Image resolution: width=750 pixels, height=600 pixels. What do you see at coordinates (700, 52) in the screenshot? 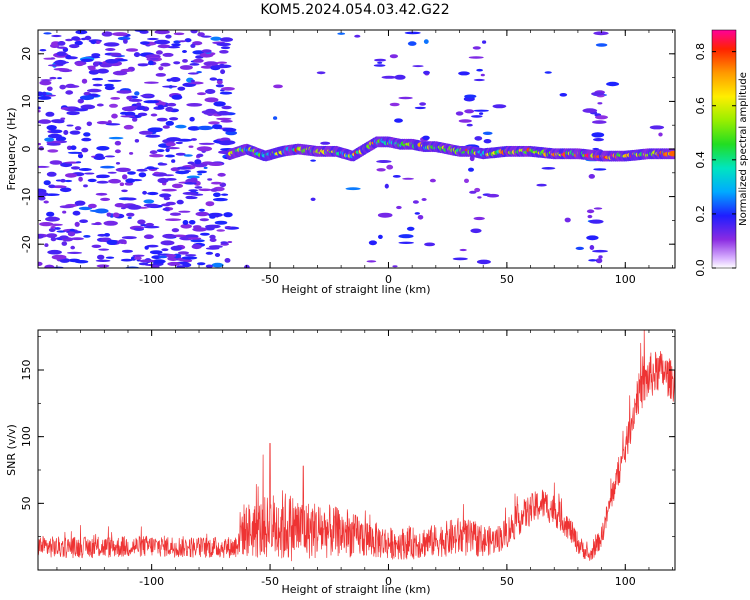
I see `colorbar-tick-label: 0.8` at bounding box center [700, 52].